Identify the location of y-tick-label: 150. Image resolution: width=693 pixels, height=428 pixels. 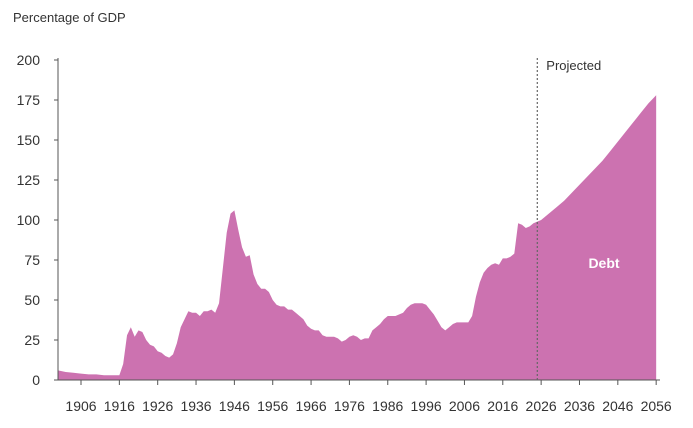
(29, 140).